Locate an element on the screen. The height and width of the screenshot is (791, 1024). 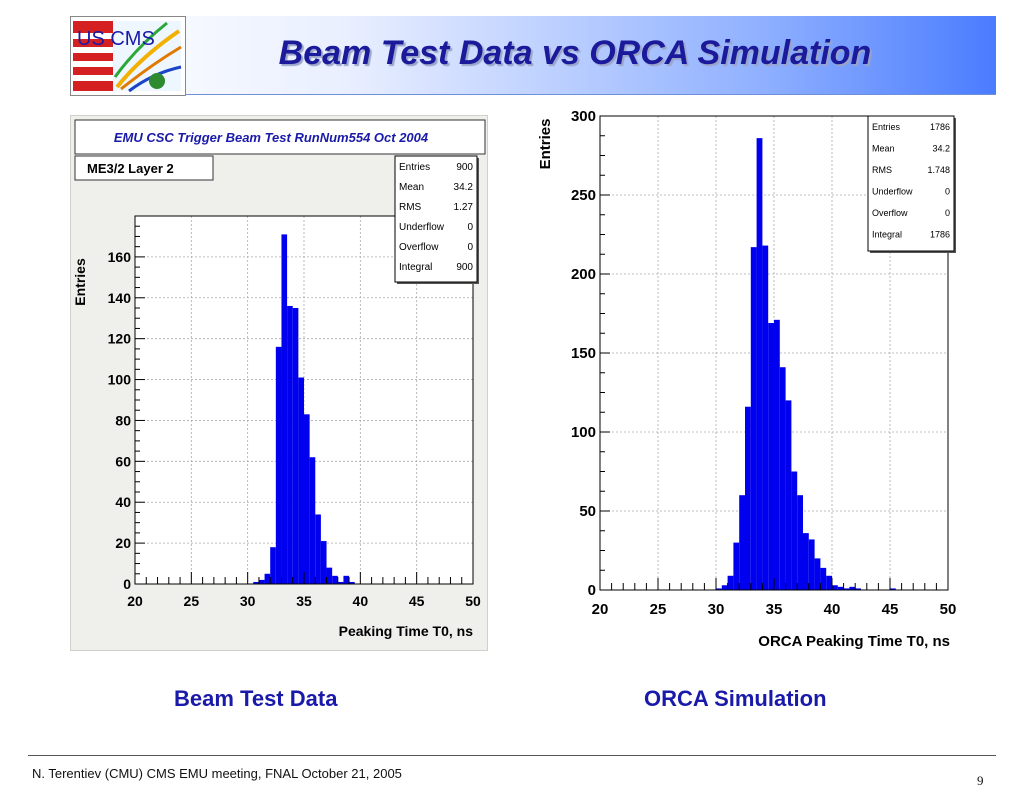
slide-title: Beam Test Data vs ORCA Simulation is located at coordinates (575, 53).